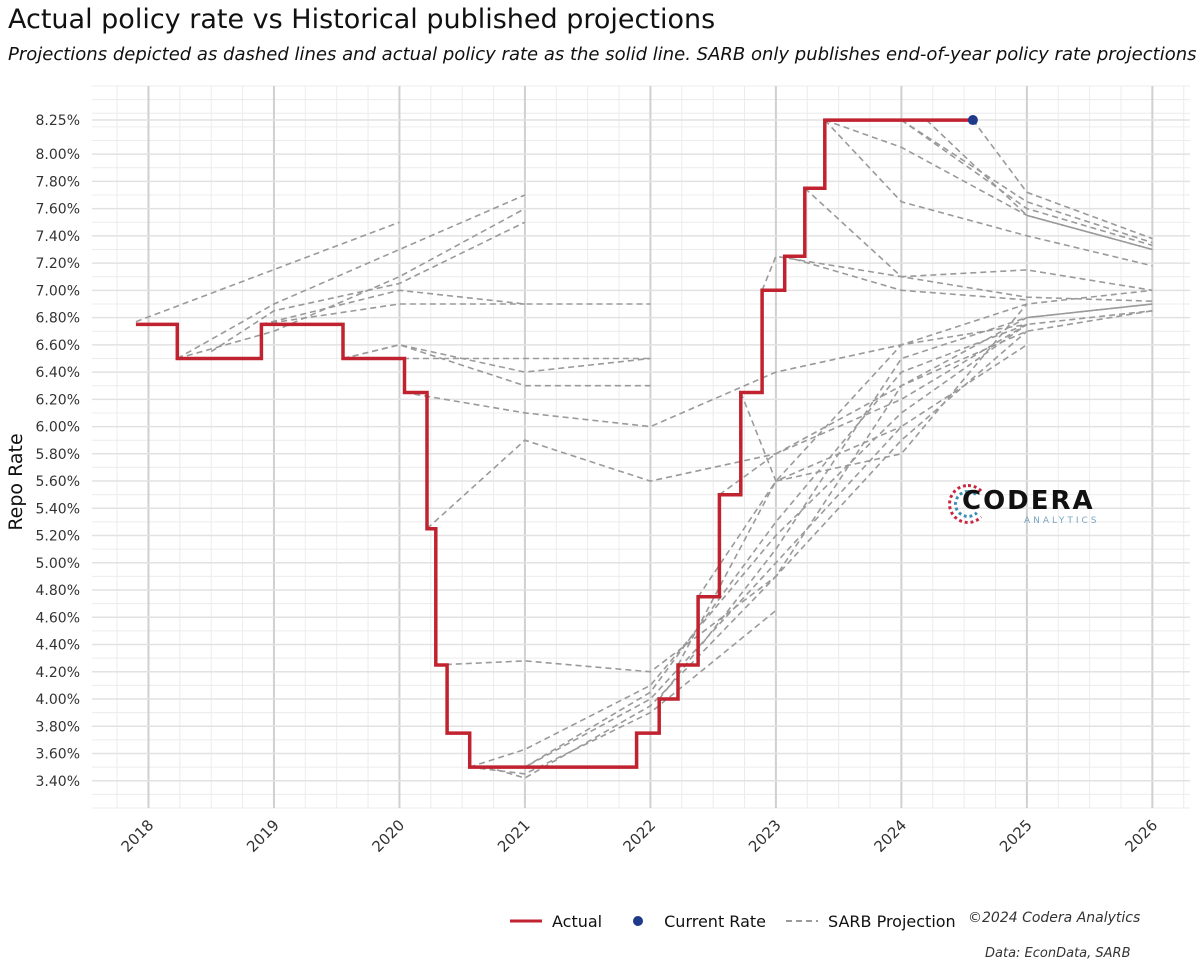 The image size is (1200, 972). I want to click on data-source-caption: Data: EconData, SARB, so click(1058, 953).